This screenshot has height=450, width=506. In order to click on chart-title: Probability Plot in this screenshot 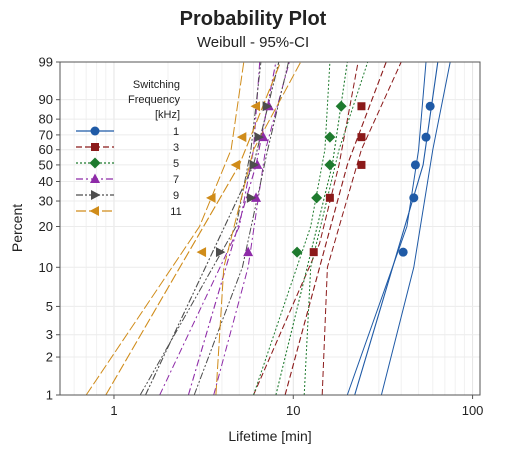, I will do `click(253, 19)`.